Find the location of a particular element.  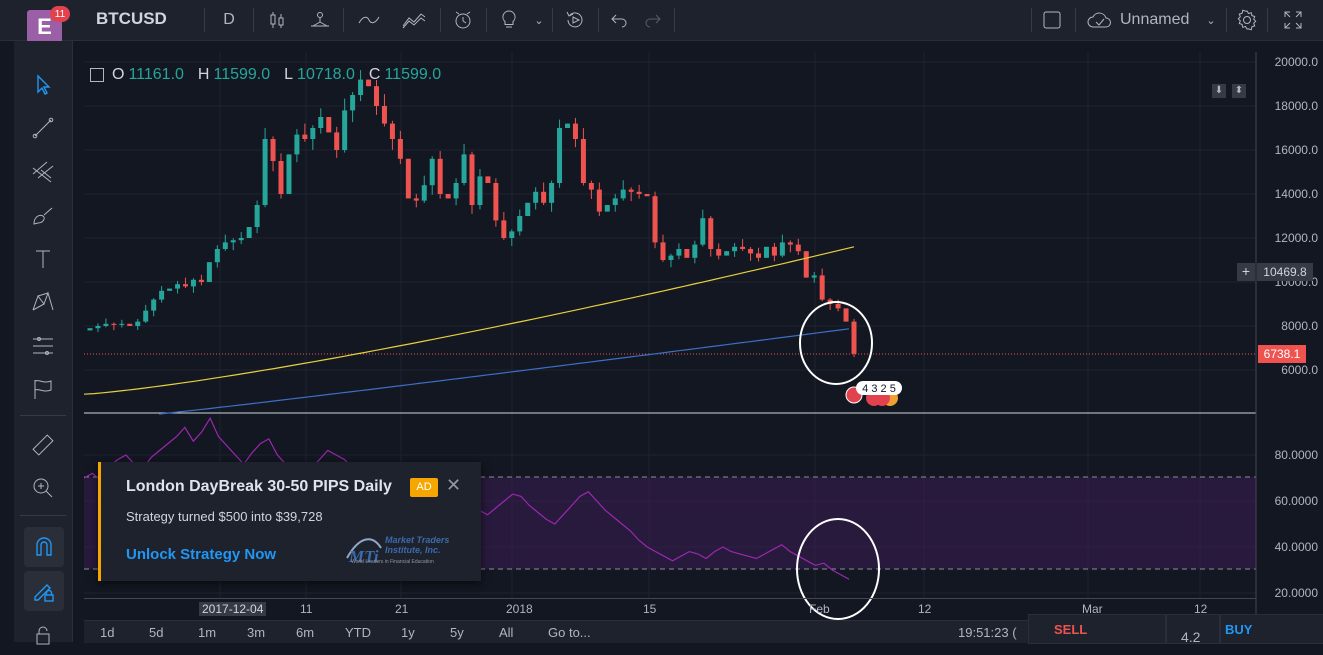

indicator-tick-label: 20.0000 is located at coordinates (1296, 593).